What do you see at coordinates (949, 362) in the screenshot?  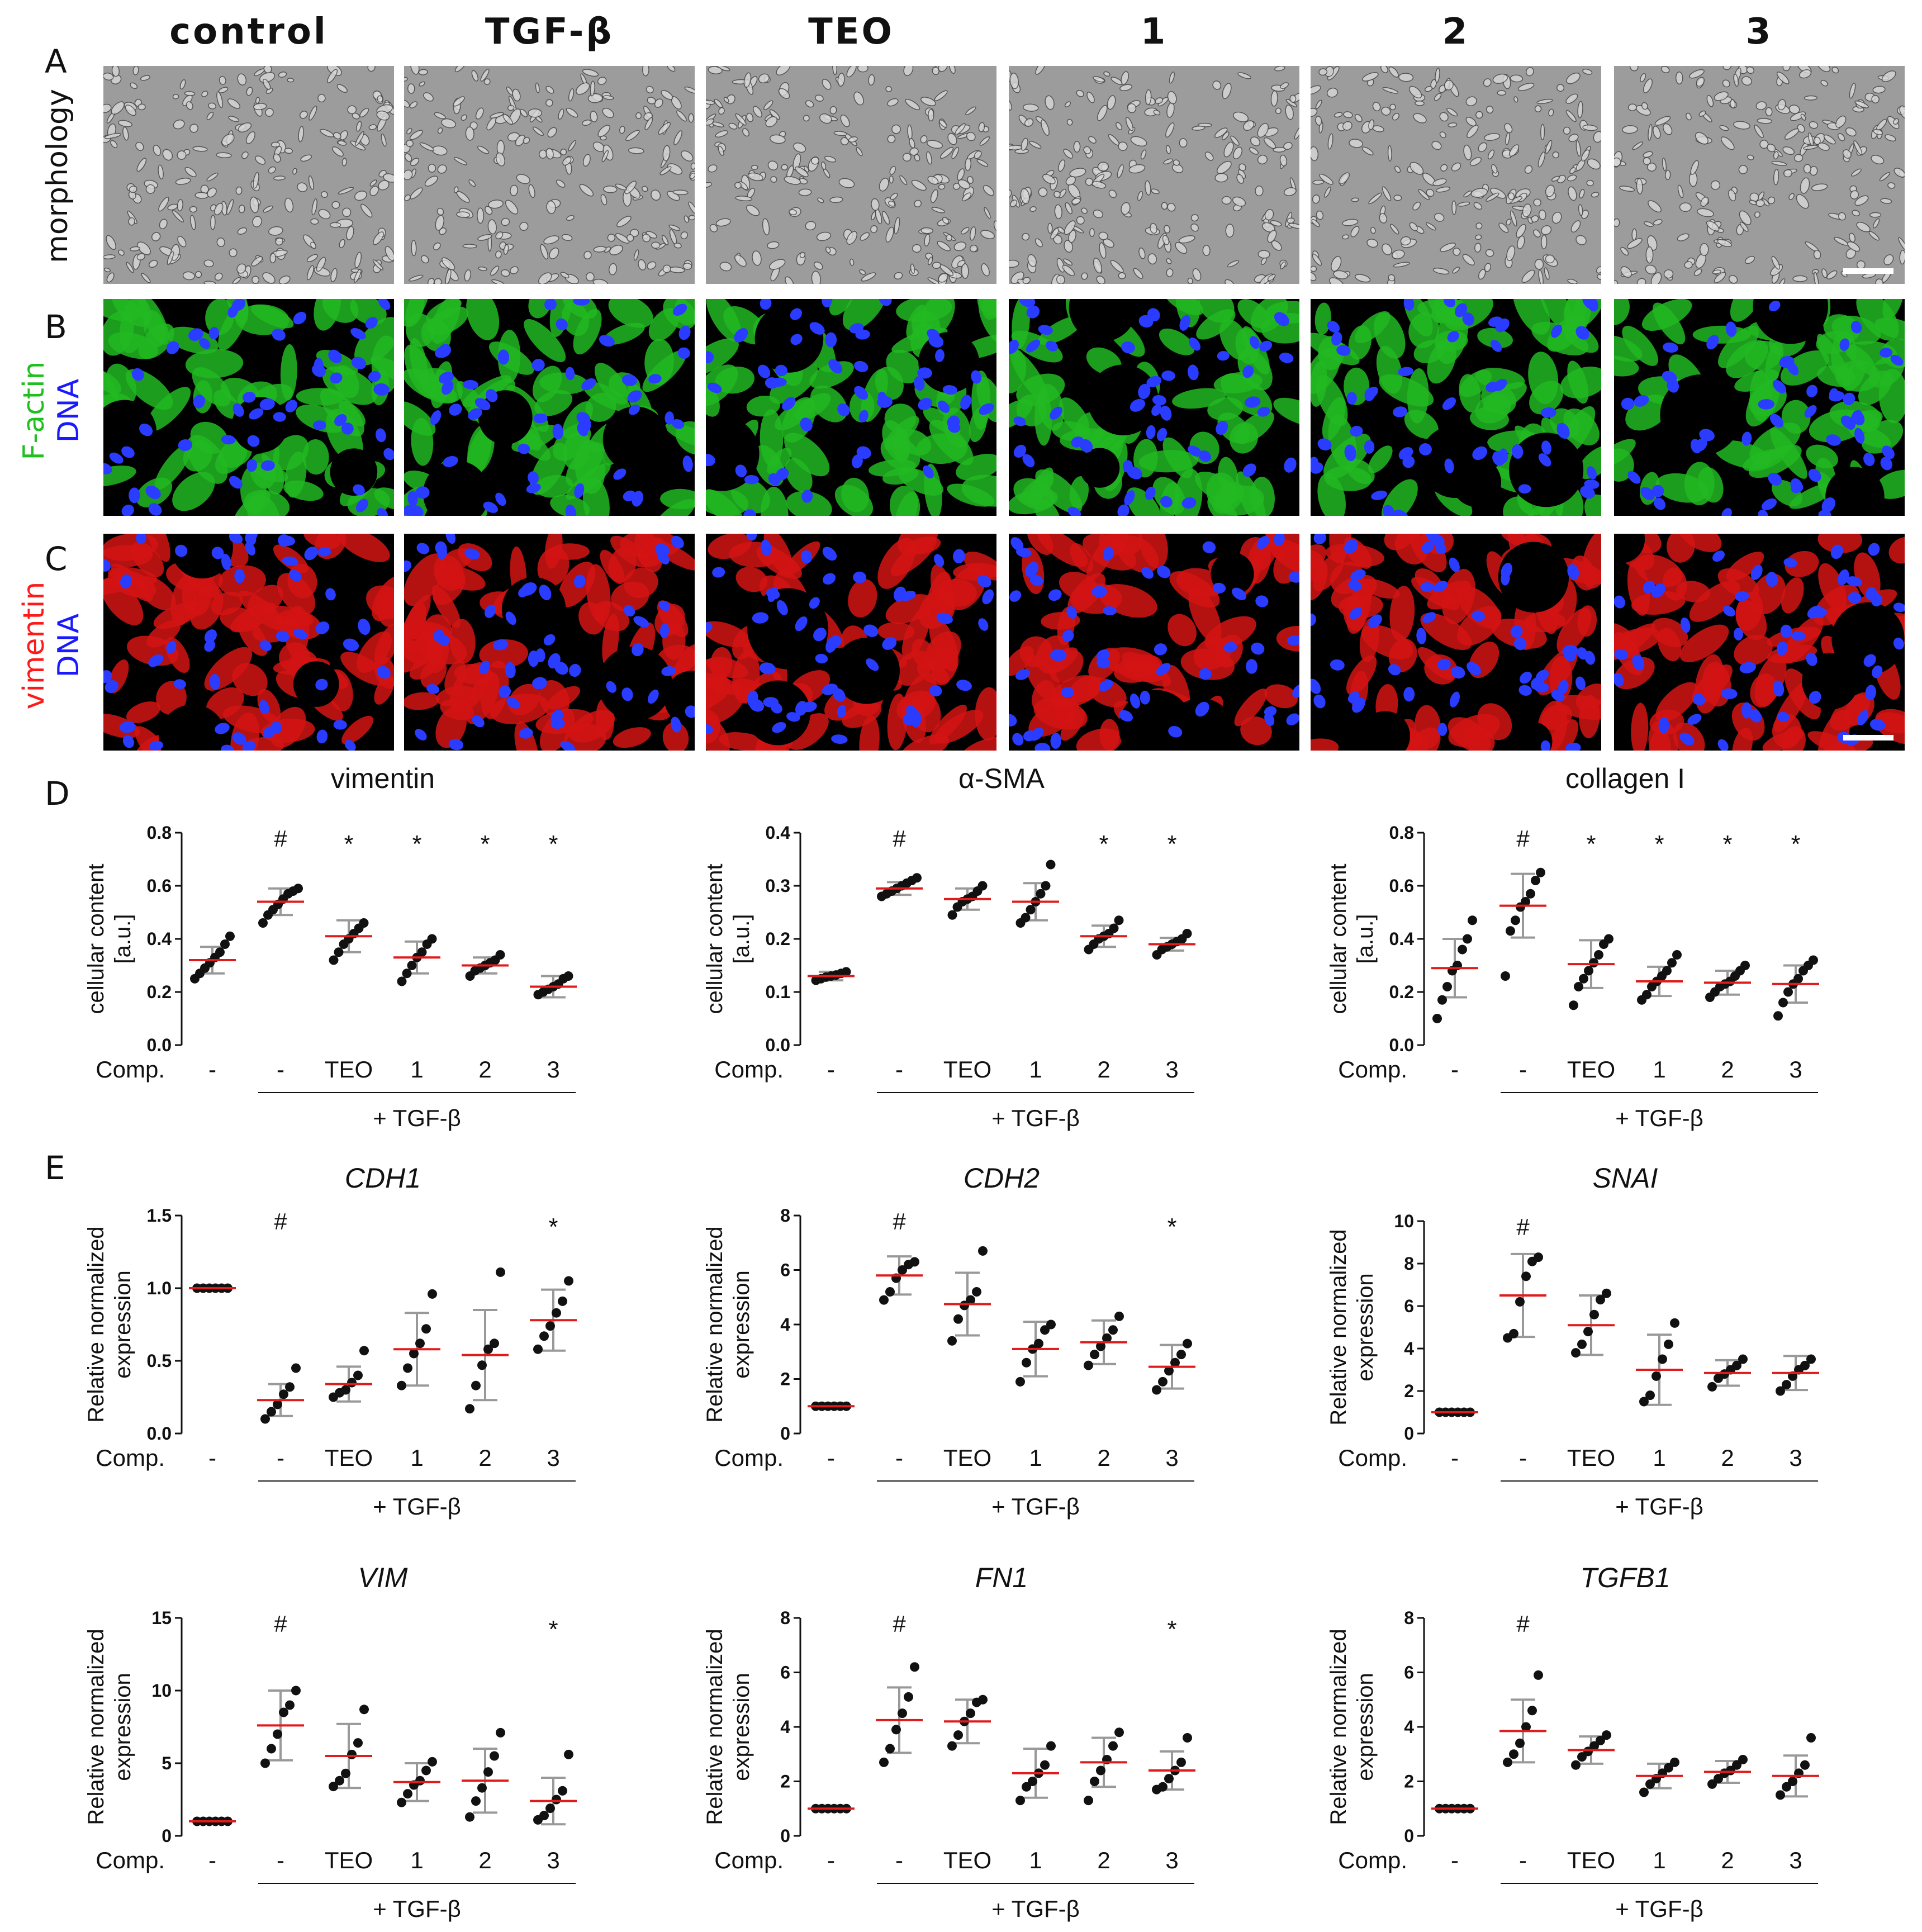 I see `gap` at bounding box center [949, 362].